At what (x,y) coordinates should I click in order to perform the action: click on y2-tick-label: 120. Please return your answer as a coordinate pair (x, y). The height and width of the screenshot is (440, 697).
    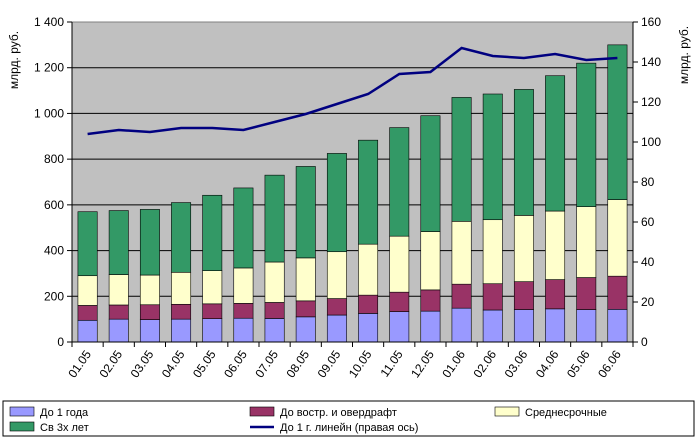
    Looking at the image, I should click on (651, 102).